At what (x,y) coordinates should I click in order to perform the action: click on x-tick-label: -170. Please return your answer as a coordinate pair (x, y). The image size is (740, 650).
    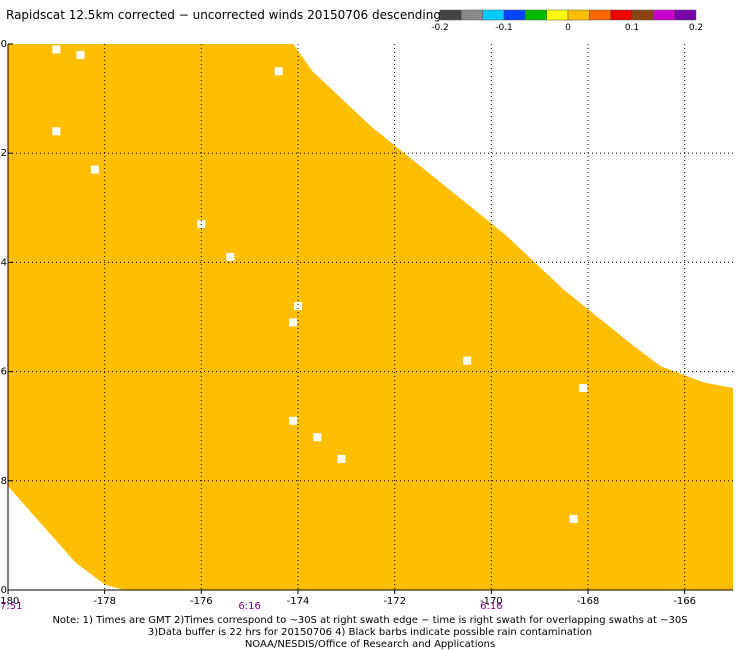
    Looking at the image, I should click on (491, 601).